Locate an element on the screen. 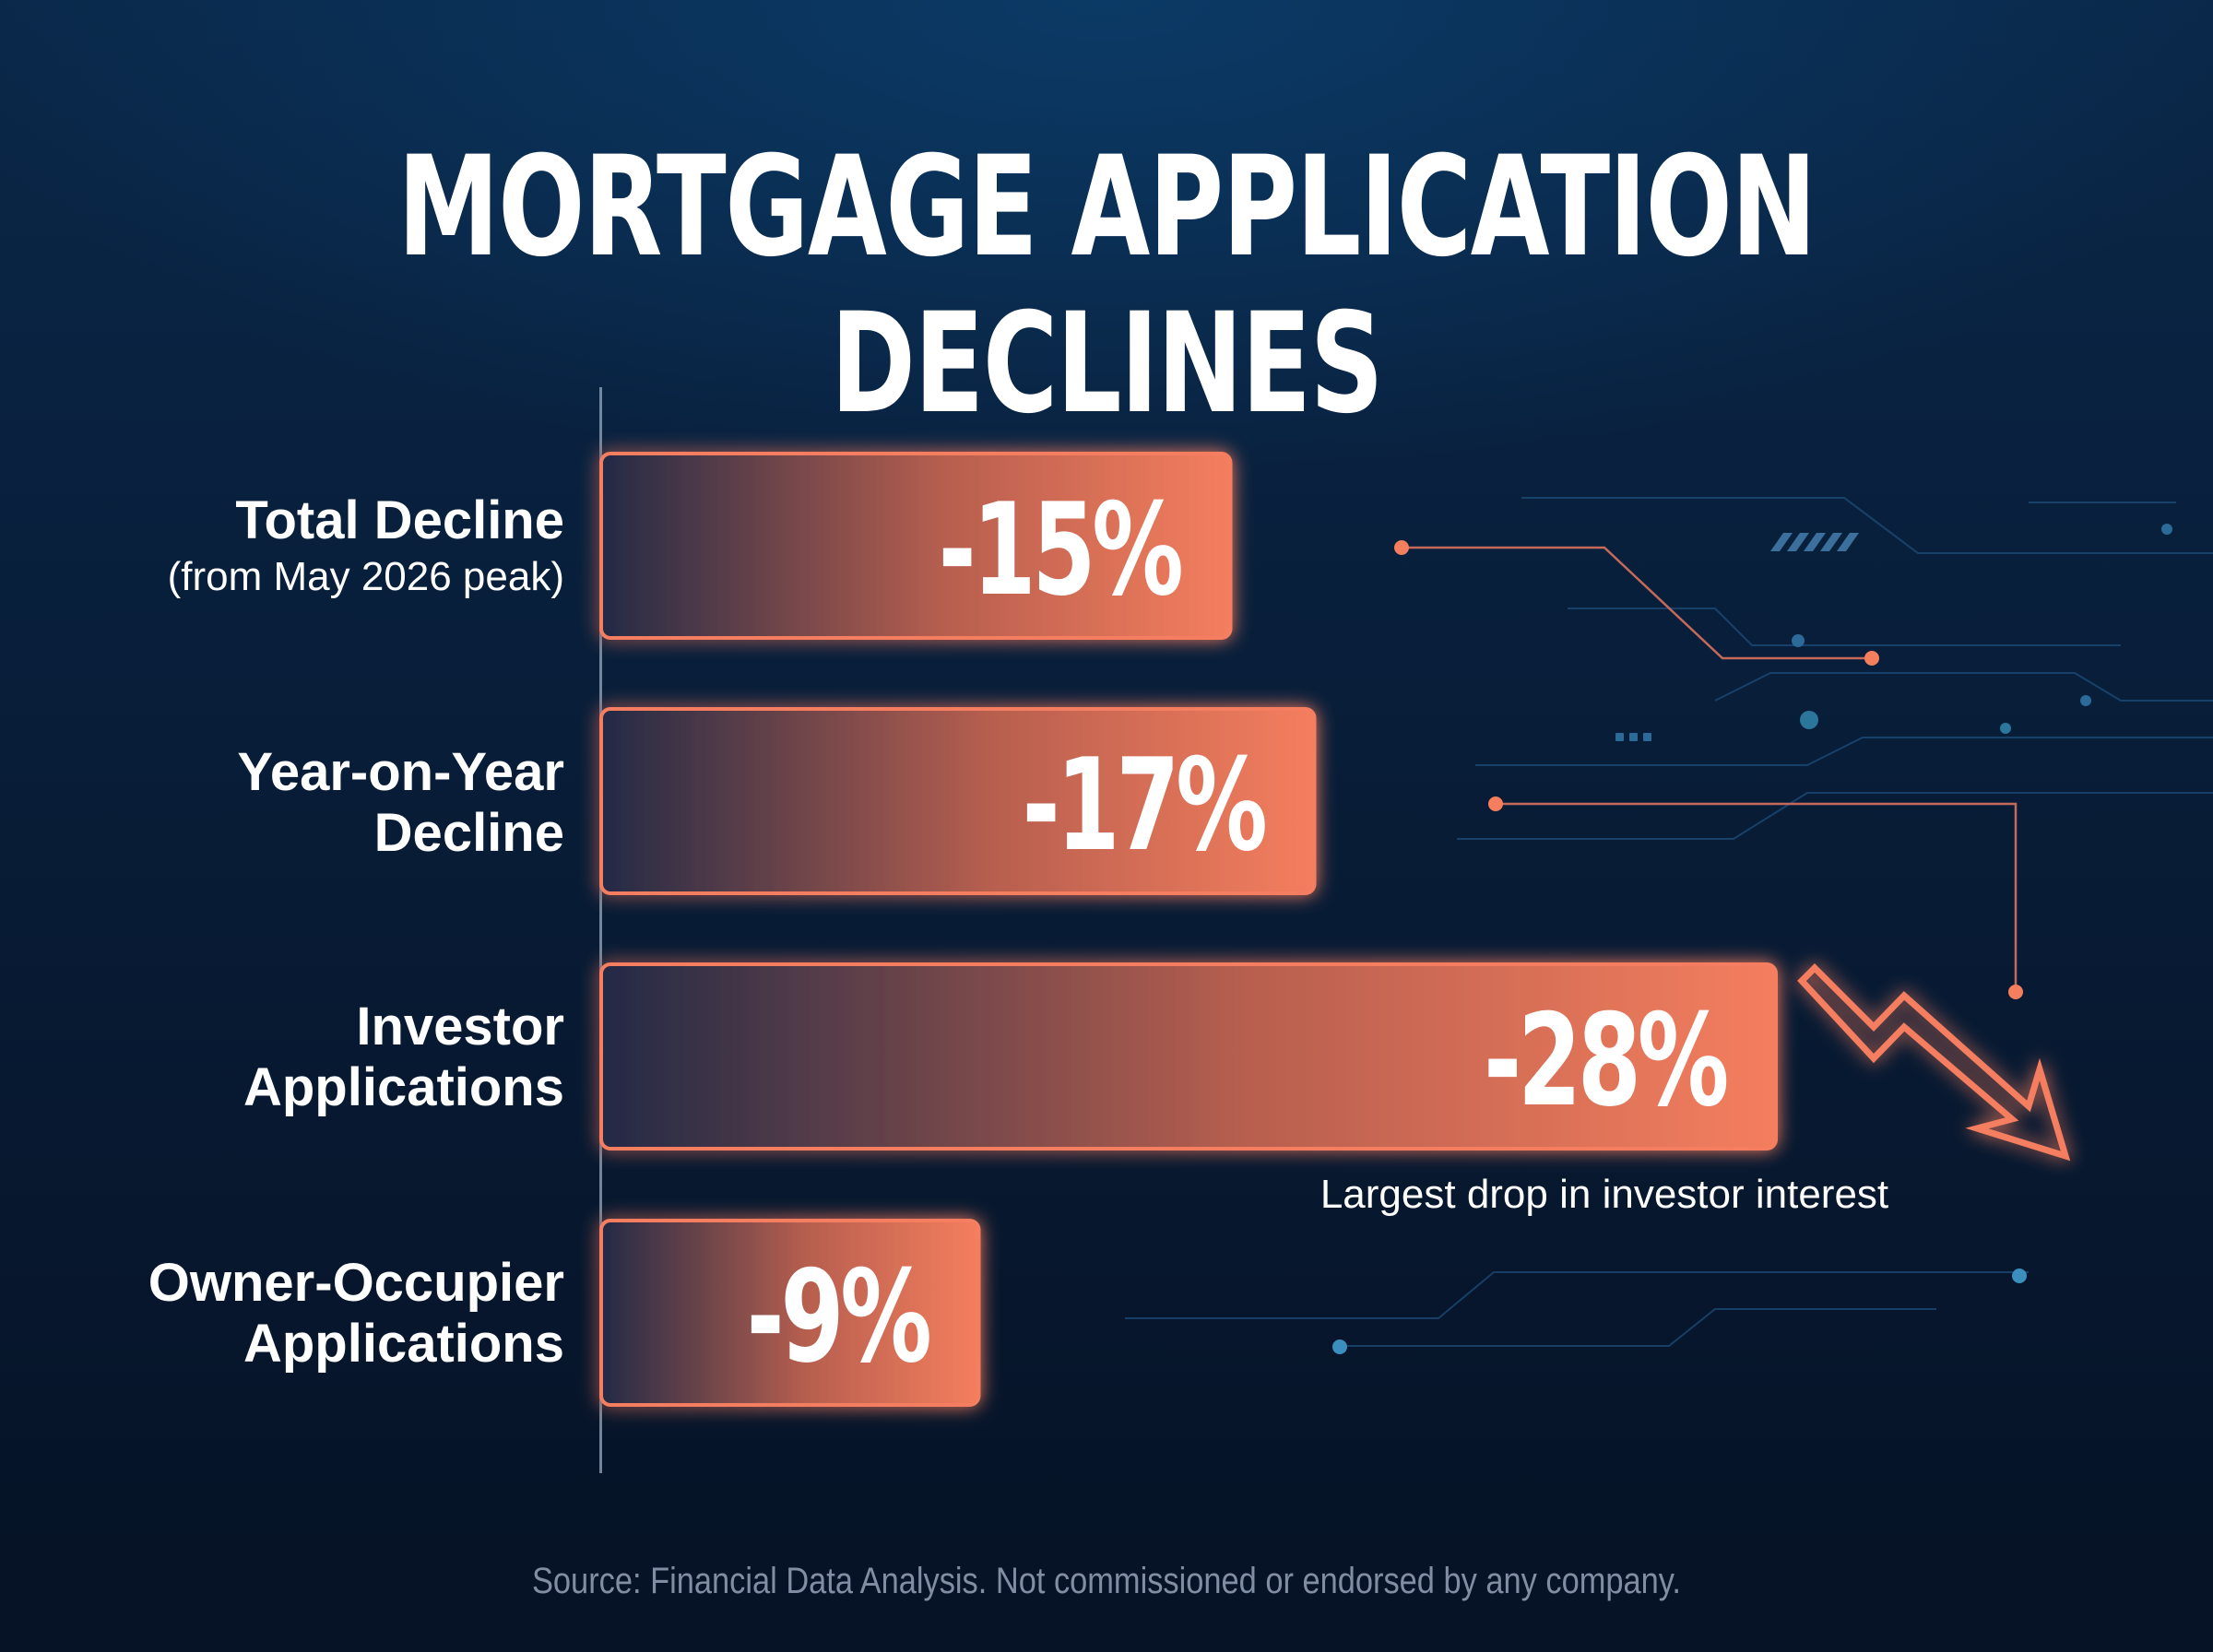 The image size is (2213, 1652). category-label-year-on-year: Year-on-Year Decline is located at coordinates (282, 803).